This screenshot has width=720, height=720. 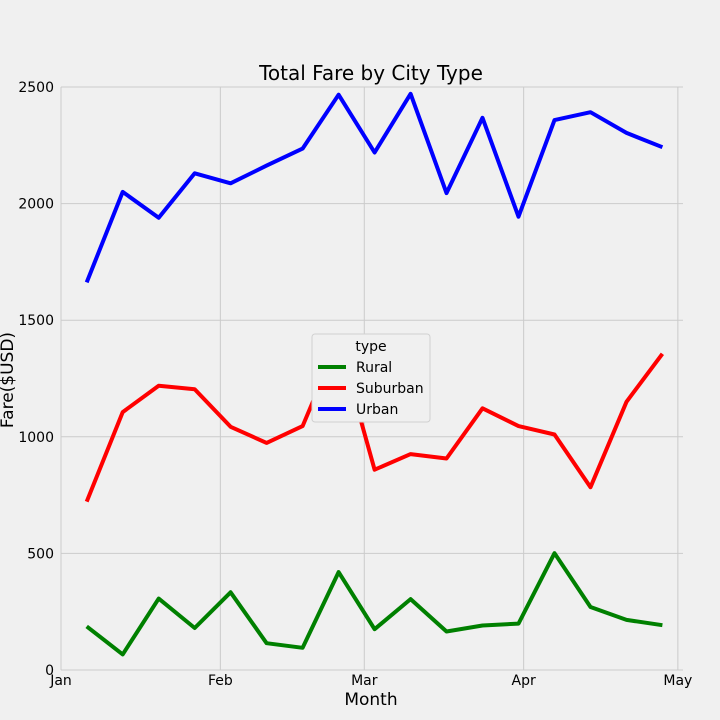 I want to click on x-tick-label: Apr, so click(x=524, y=681).